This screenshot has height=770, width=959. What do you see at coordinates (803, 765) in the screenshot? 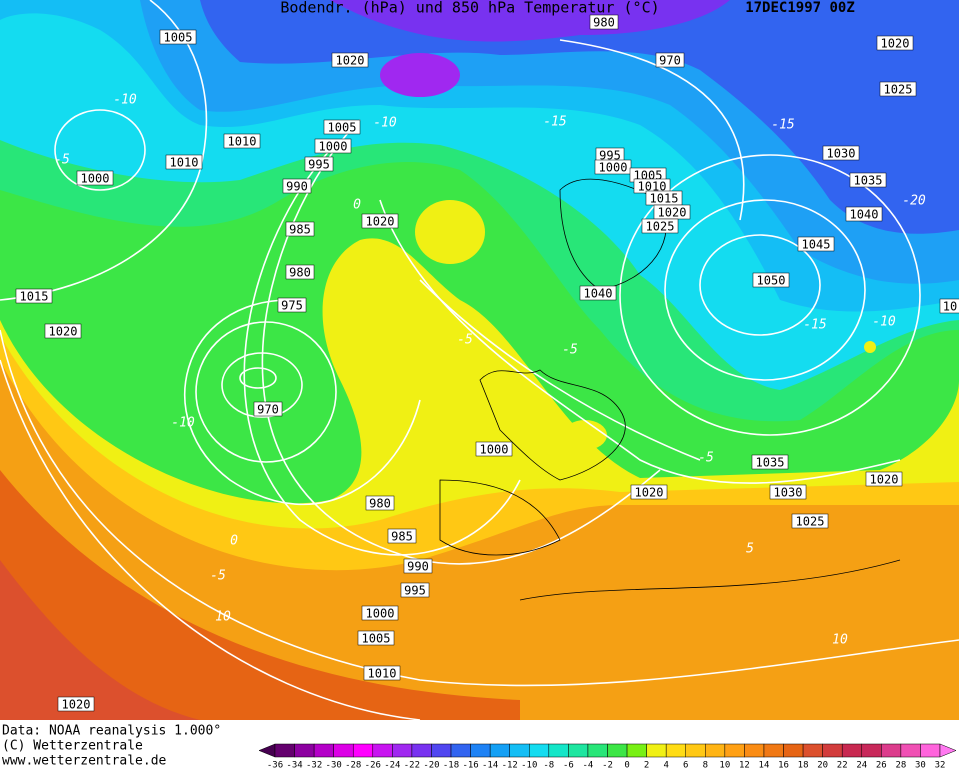
I see `colorbar-tick-label: 18` at bounding box center [803, 765].